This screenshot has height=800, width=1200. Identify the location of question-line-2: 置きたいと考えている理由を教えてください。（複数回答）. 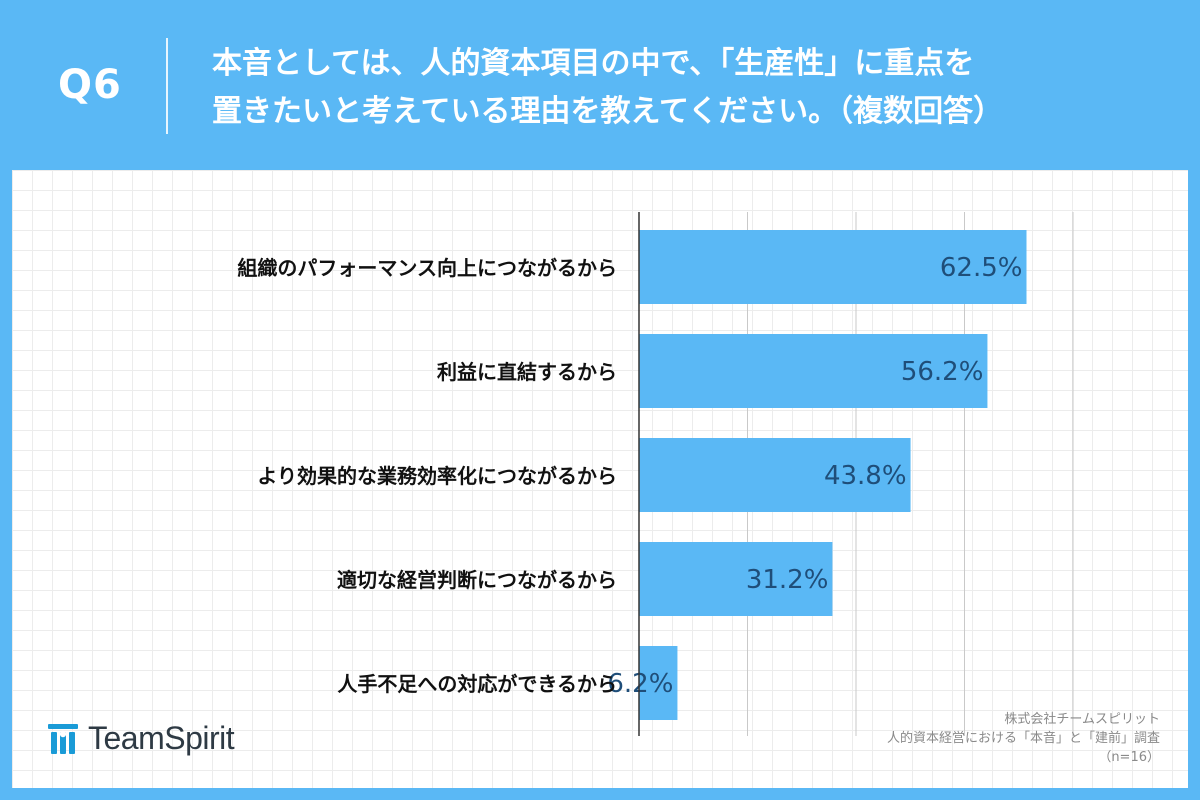
(608, 111).